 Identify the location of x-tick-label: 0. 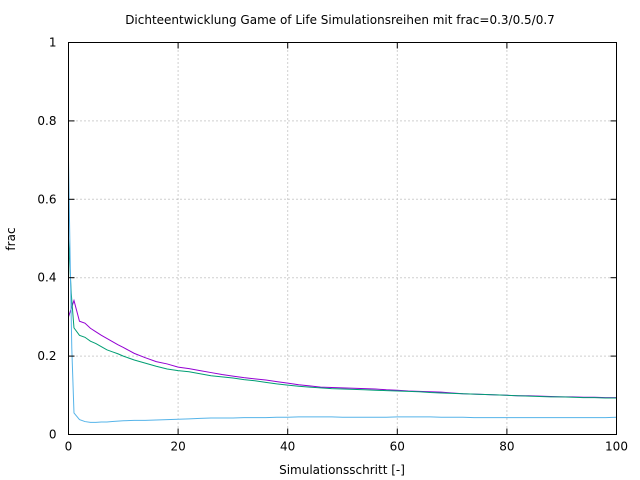
(69, 447).